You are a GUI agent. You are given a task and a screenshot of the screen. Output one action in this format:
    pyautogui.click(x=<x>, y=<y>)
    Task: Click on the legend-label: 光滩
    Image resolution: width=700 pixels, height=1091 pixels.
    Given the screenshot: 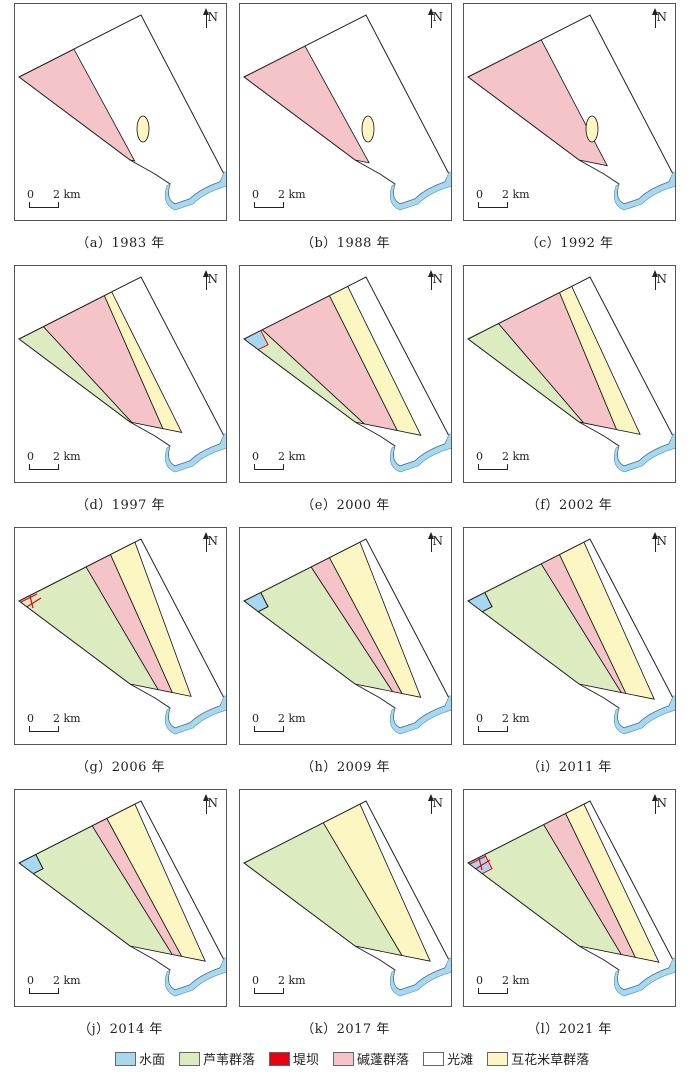 What is the action you would take?
    pyautogui.click(x=460, y=1060)
    